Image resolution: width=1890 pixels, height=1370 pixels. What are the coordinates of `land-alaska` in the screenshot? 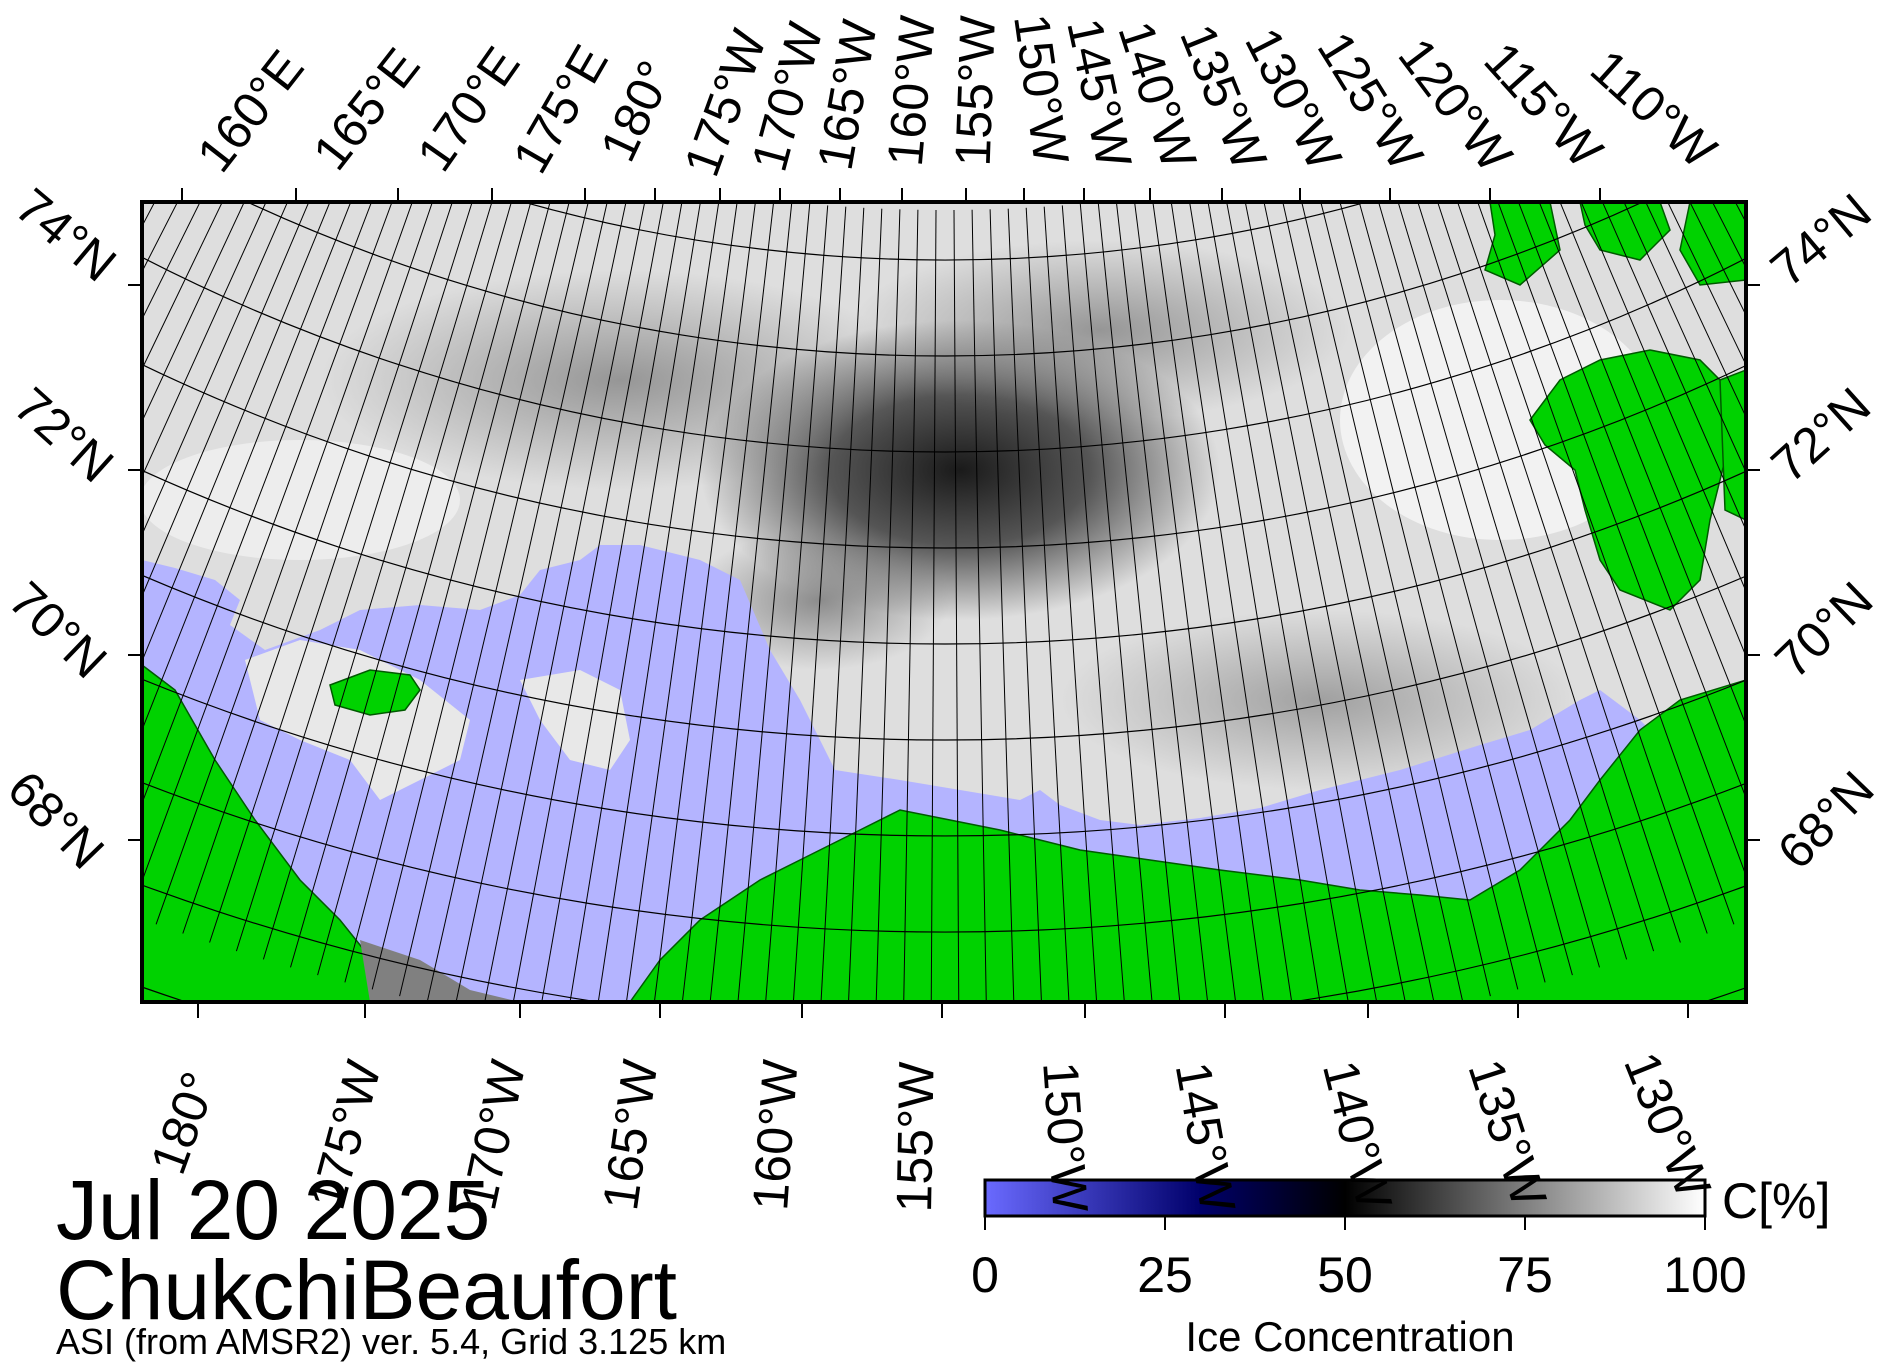 It's located at (1187, 840).